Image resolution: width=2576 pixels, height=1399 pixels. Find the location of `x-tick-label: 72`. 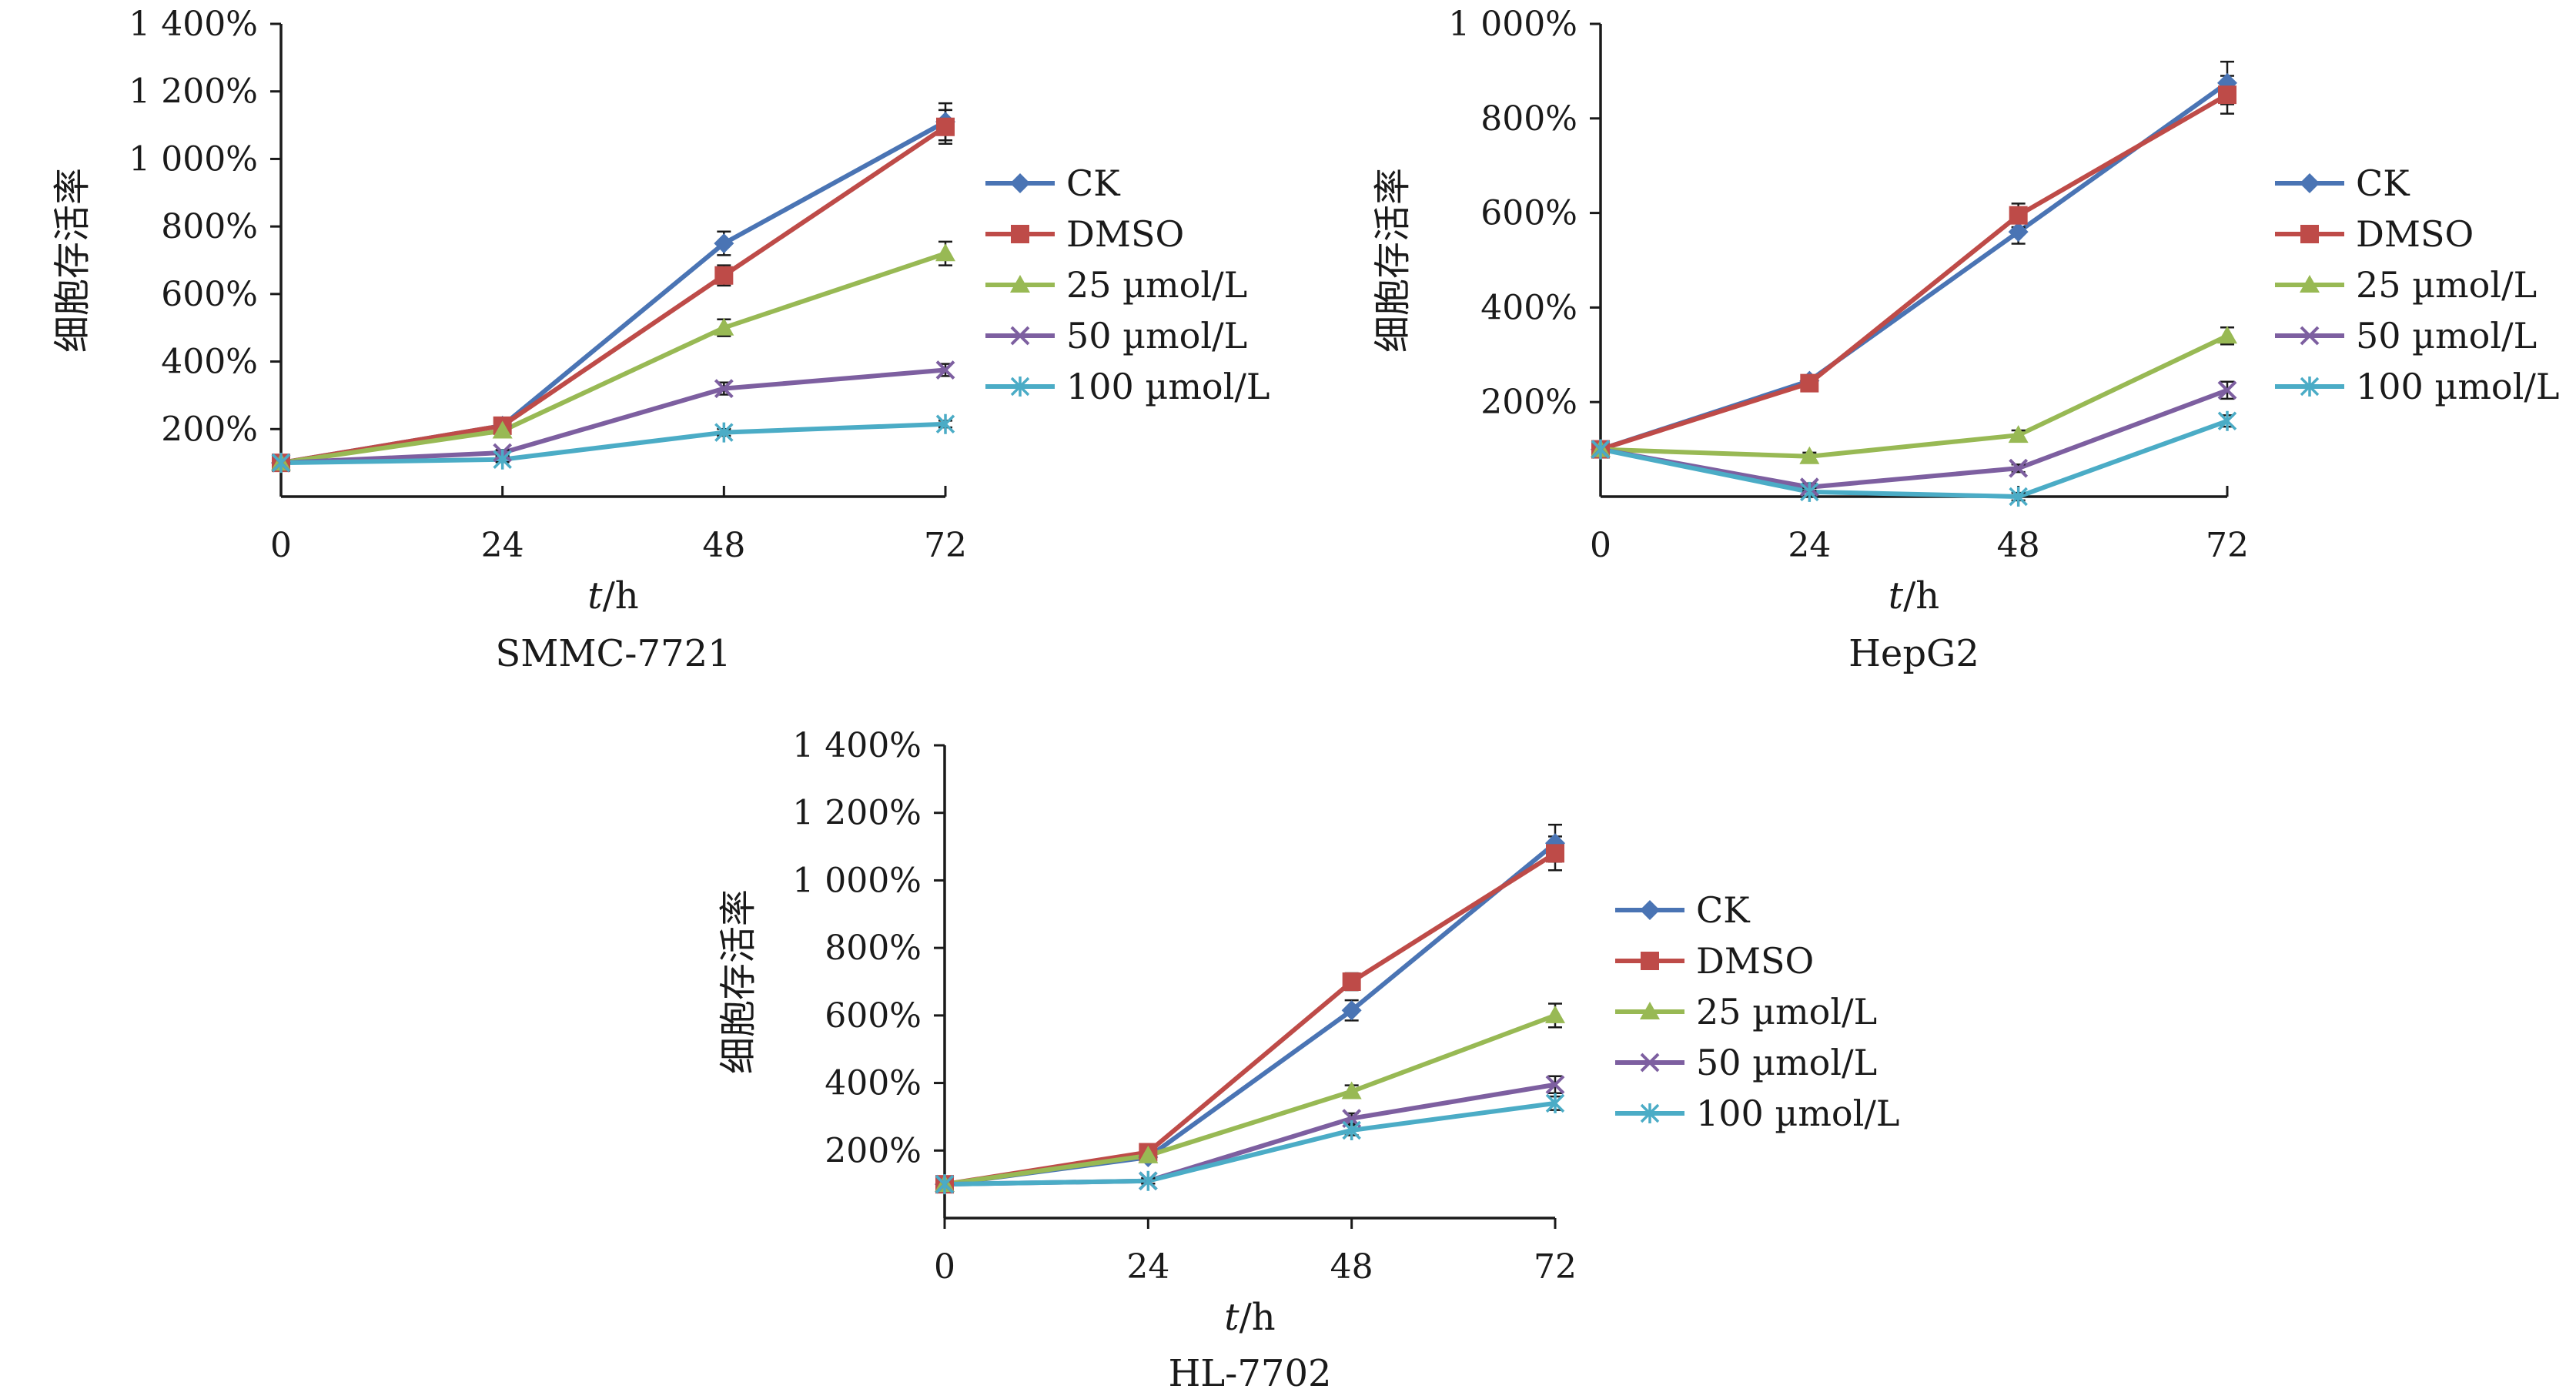

x-tick-label: 72 is located at coordinates (2228, 545).